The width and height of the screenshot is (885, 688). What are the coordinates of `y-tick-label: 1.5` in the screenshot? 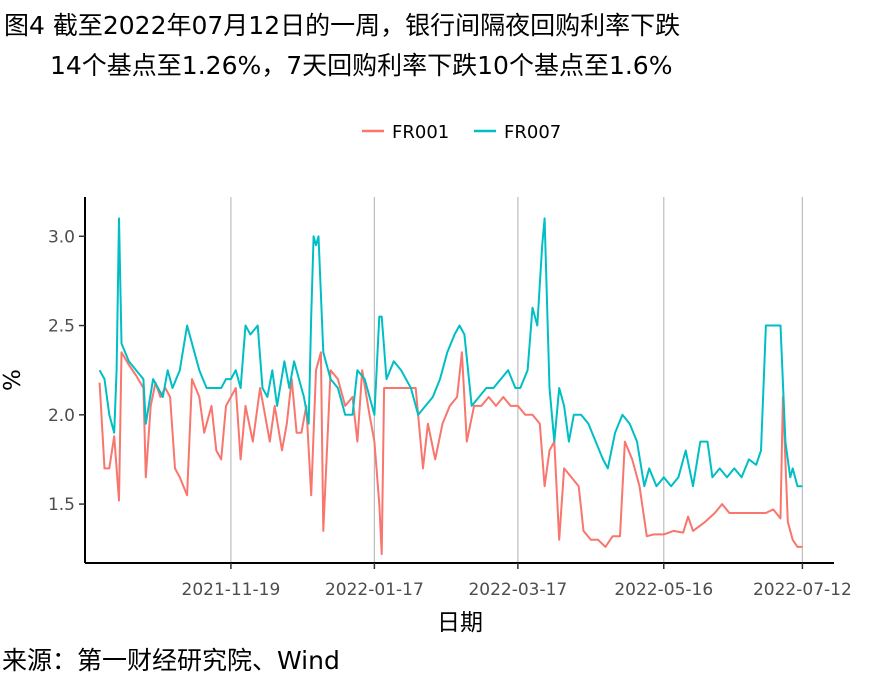 It's located at (61, 505).